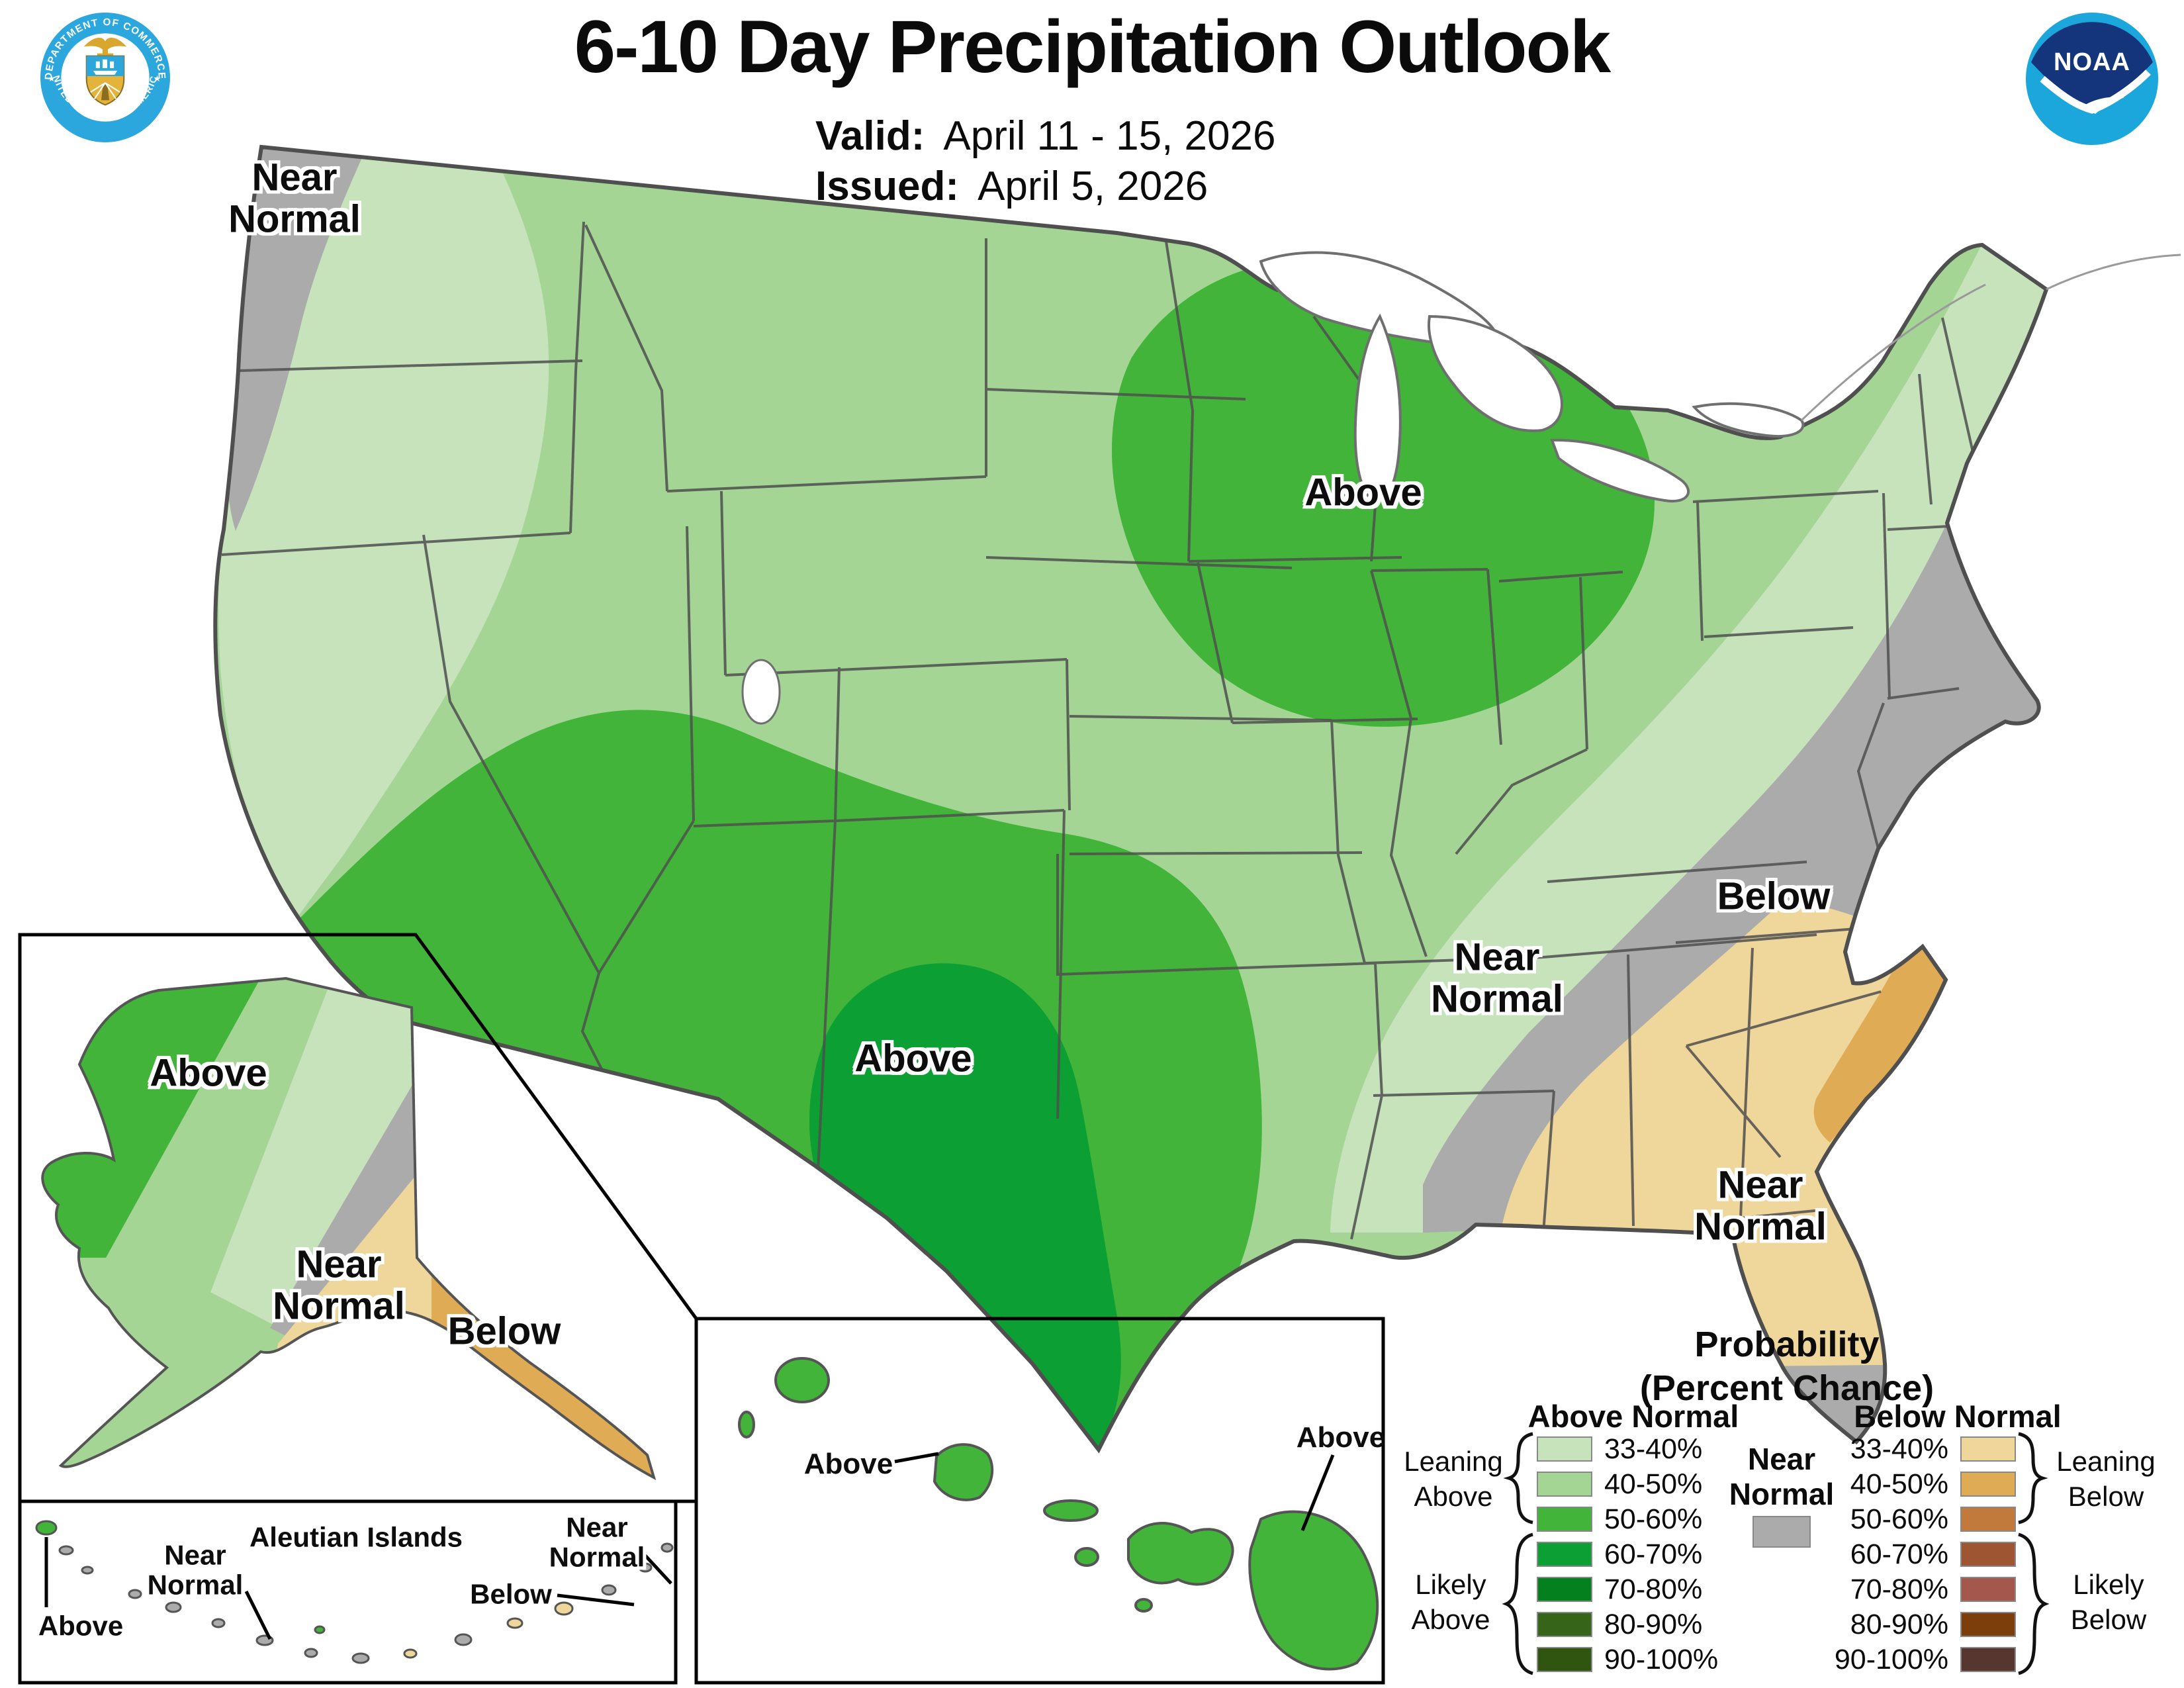 The width and height of the screenshot is (2184, 1688). What do you see at coordinates (1782, 1477) in the screenshot?
I see `legend-near-normal-label: Near Normal` at bounding box center [1782, 1477].